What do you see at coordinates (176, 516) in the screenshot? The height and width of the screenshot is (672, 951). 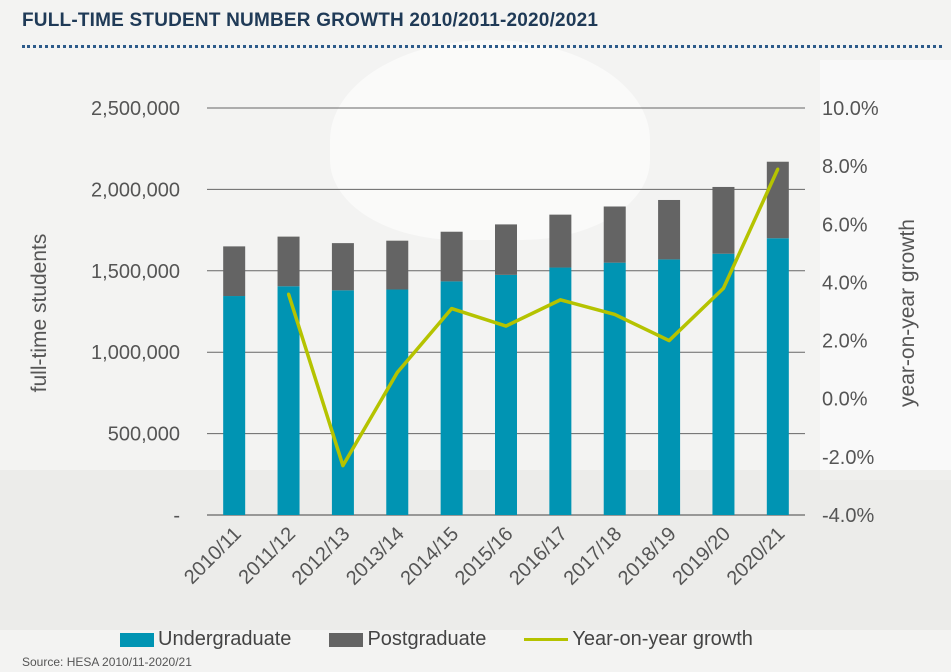 I see `y-tick-label: -` at bounding box center [176, 516].